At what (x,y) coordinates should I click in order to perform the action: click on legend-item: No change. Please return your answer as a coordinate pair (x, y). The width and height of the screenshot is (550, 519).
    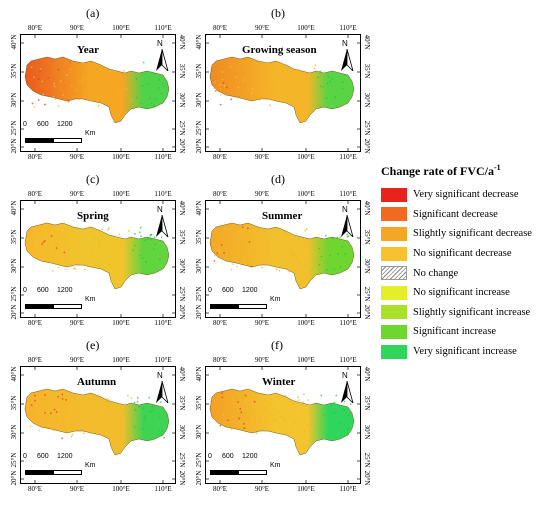
    Looking at the image, I should click on (463, 273).